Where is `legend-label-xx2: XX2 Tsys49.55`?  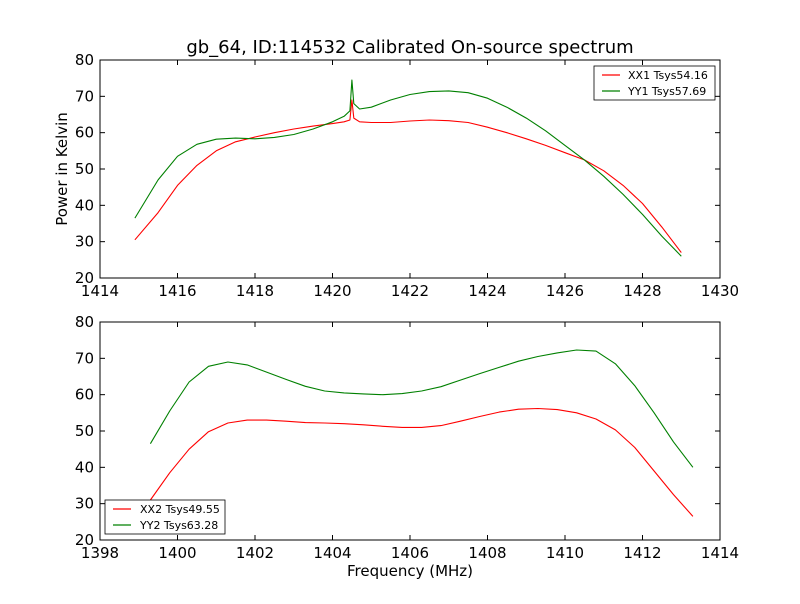
legend-label-xx2: XX2 Tsys49.55 is located at coordinates (180, 509).